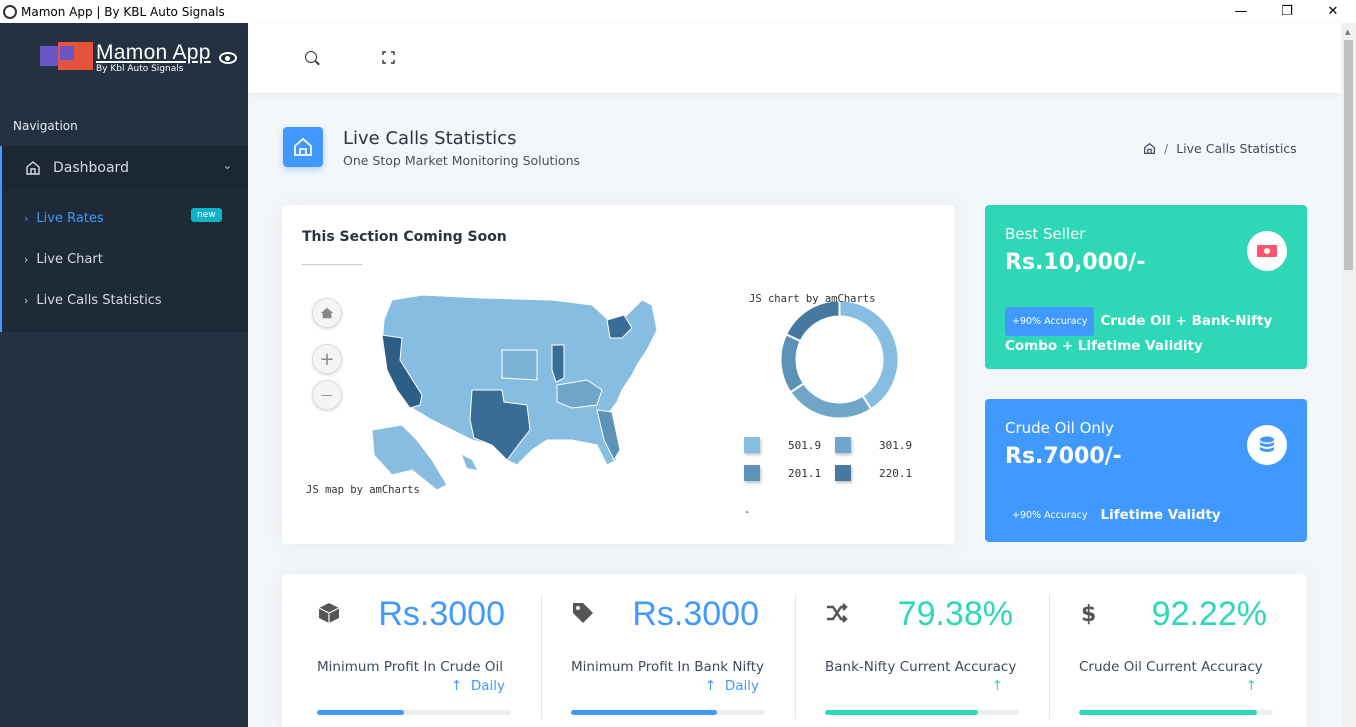 This screenshot has height=727, width=1356. What do you see at coordinates (782, 445) in the screenshot?
I see `legend-item: 501.9` at bounding box center [782, 445].